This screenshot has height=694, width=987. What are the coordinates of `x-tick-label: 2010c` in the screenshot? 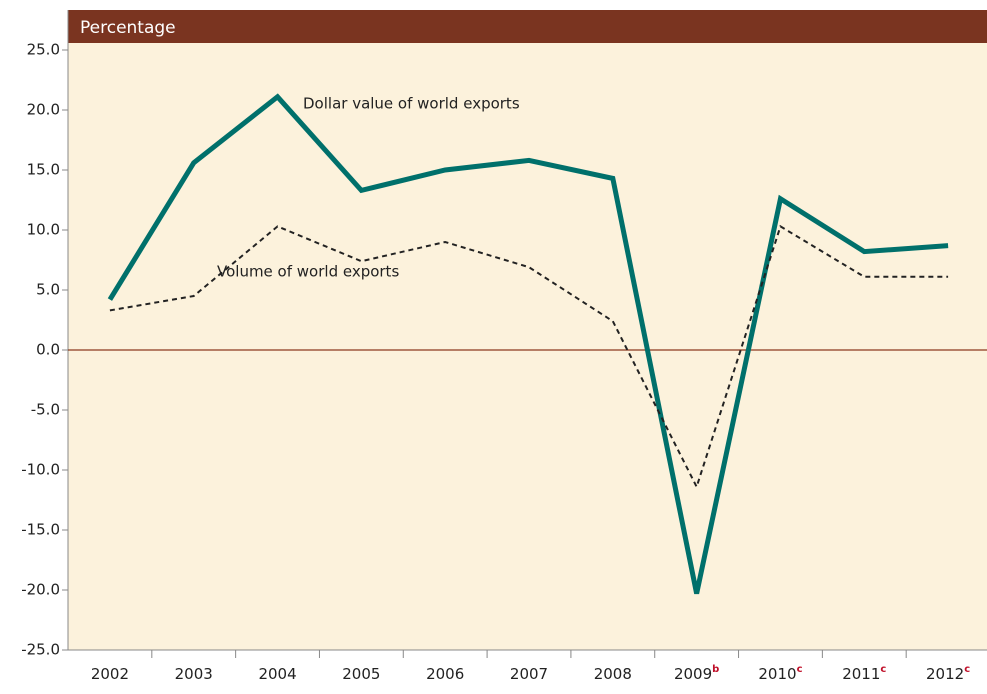 It's located at (780, 673).